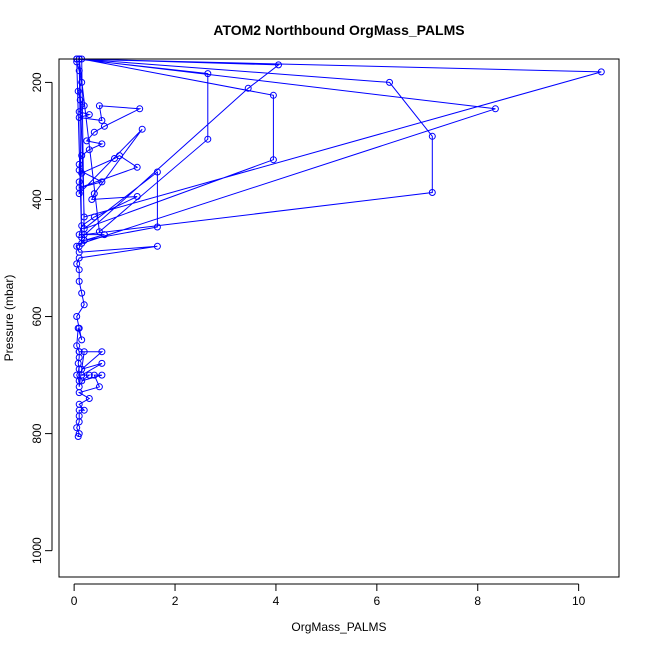 This screenshot has height=650, width=650. I want to click on x-tick-label: 6, so click(376, 601).